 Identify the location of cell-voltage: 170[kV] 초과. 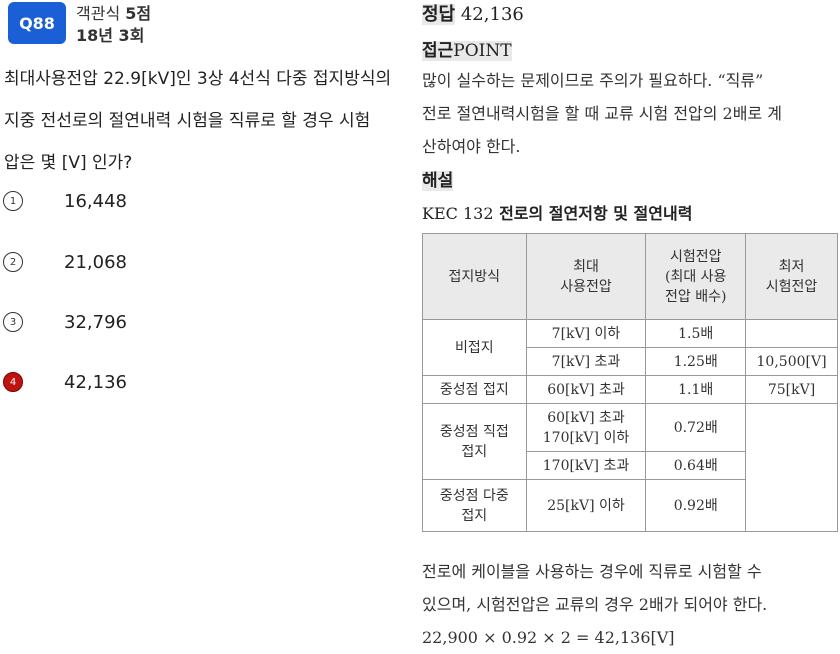
(586, 465).